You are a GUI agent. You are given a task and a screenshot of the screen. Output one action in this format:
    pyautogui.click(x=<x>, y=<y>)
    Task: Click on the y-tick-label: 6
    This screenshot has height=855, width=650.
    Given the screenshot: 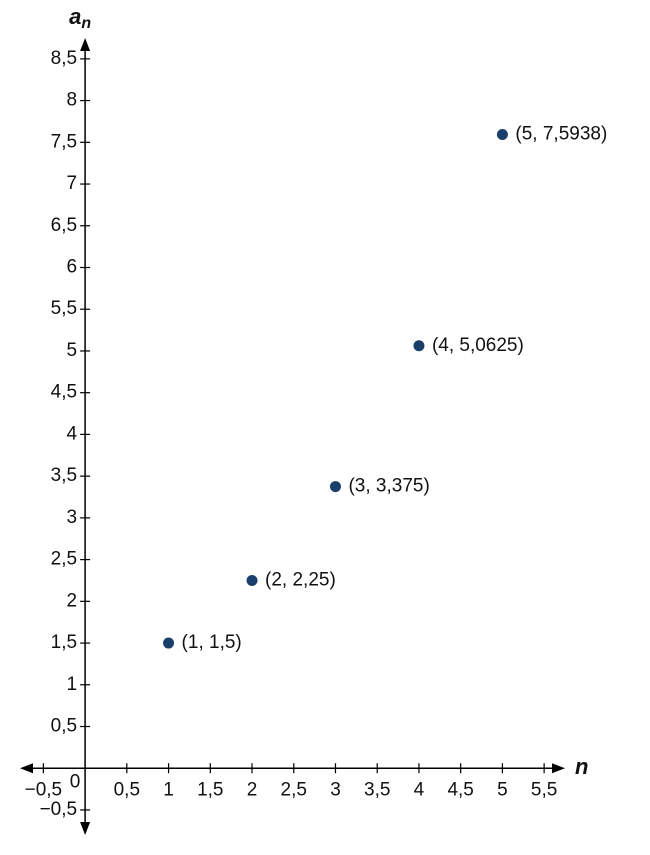 What is the action you would take?
    pyautogui.click(x=72, y=267)
    